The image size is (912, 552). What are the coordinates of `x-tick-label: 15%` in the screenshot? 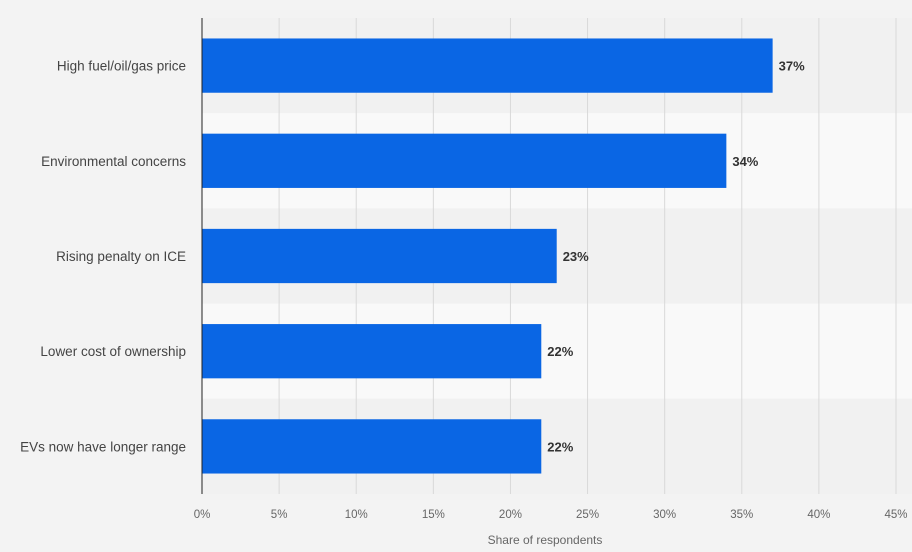 It's located at (433, 515).